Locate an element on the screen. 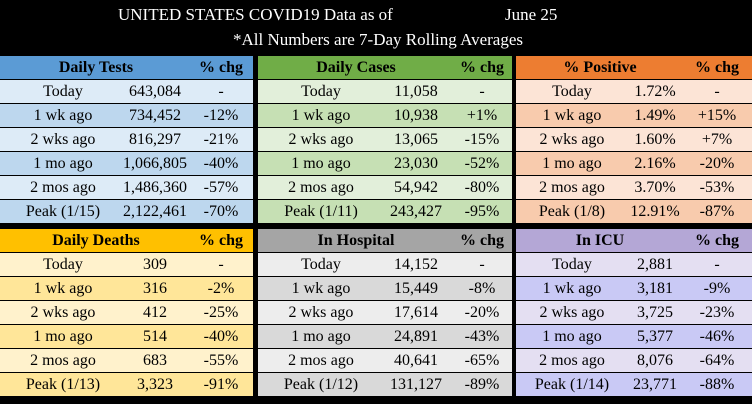 This screenshot has width=752, height=404. panel-title: Daily Deaths is located at coordinates (96, 240).